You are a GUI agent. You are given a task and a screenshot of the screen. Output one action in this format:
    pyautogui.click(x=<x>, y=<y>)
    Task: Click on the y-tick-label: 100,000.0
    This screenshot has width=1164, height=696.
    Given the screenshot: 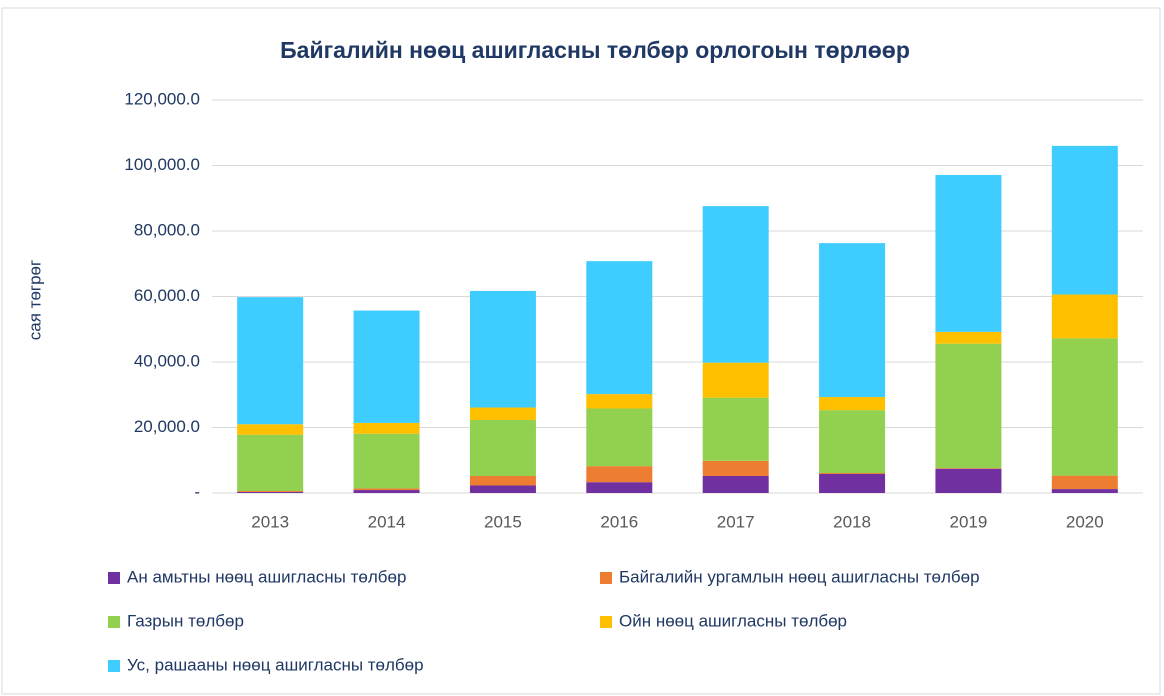 What is the action you would take?
    pyautogui.click(x=162, y=164)
    